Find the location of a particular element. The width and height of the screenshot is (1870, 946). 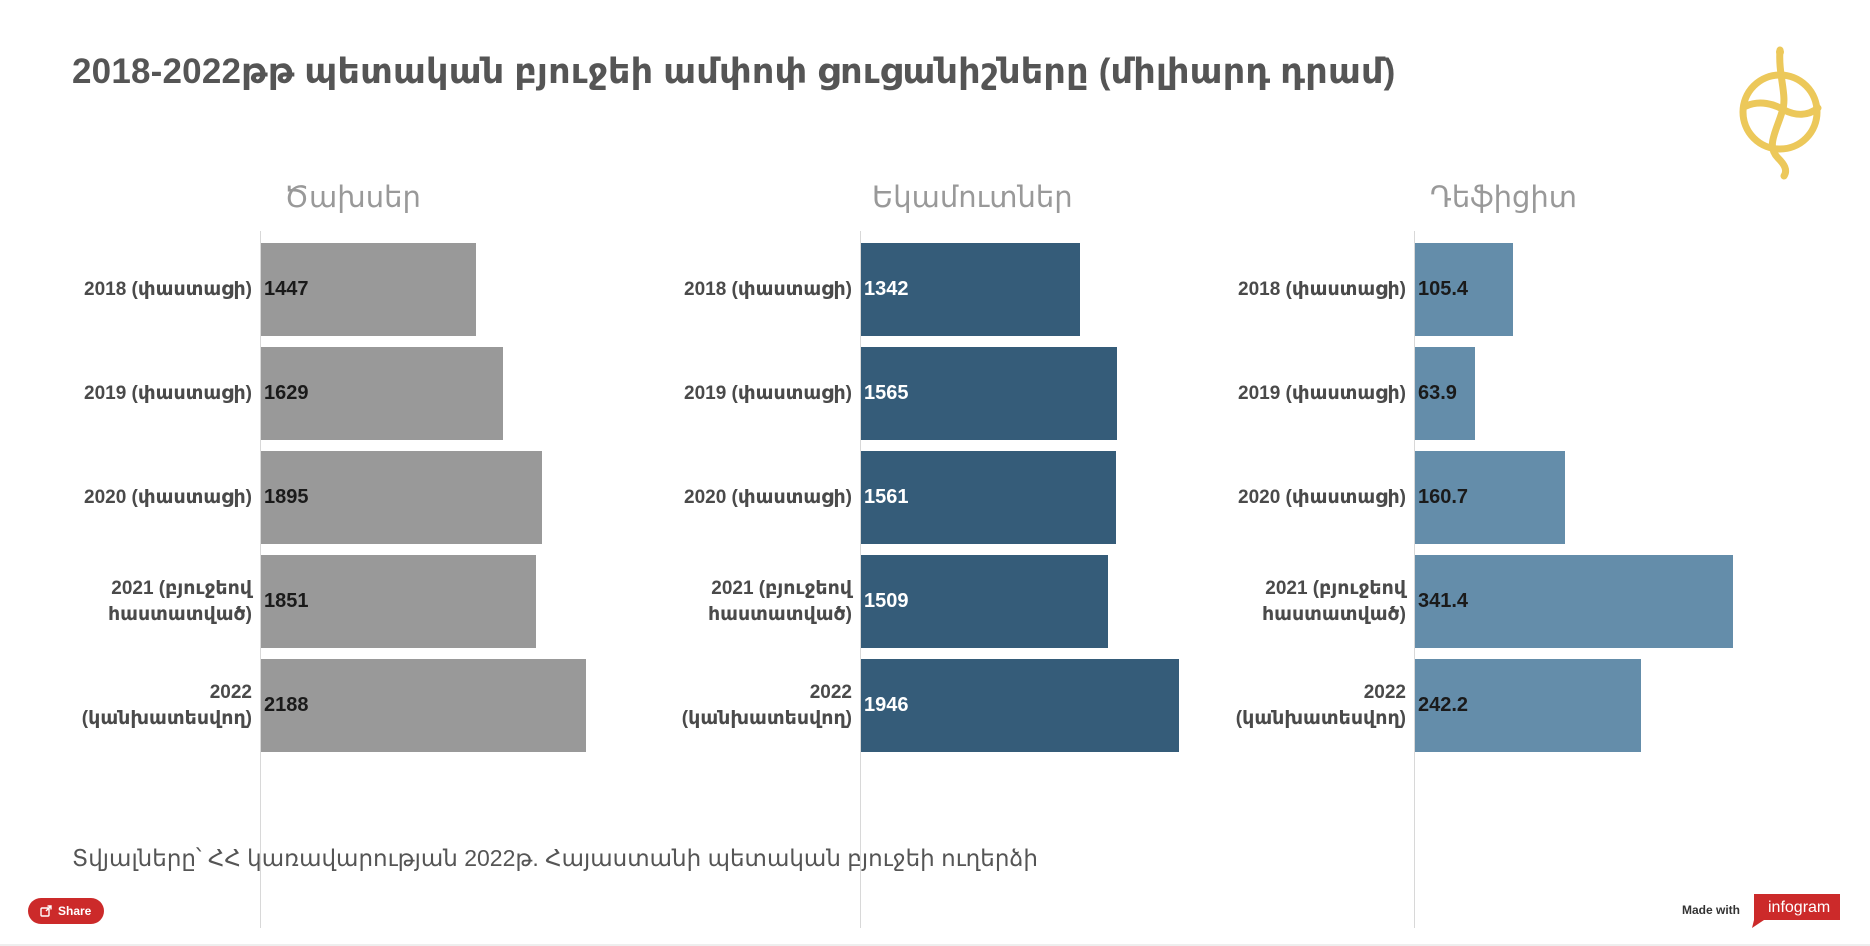

data-label: 105.4 is located at coordinates (1443, 289).